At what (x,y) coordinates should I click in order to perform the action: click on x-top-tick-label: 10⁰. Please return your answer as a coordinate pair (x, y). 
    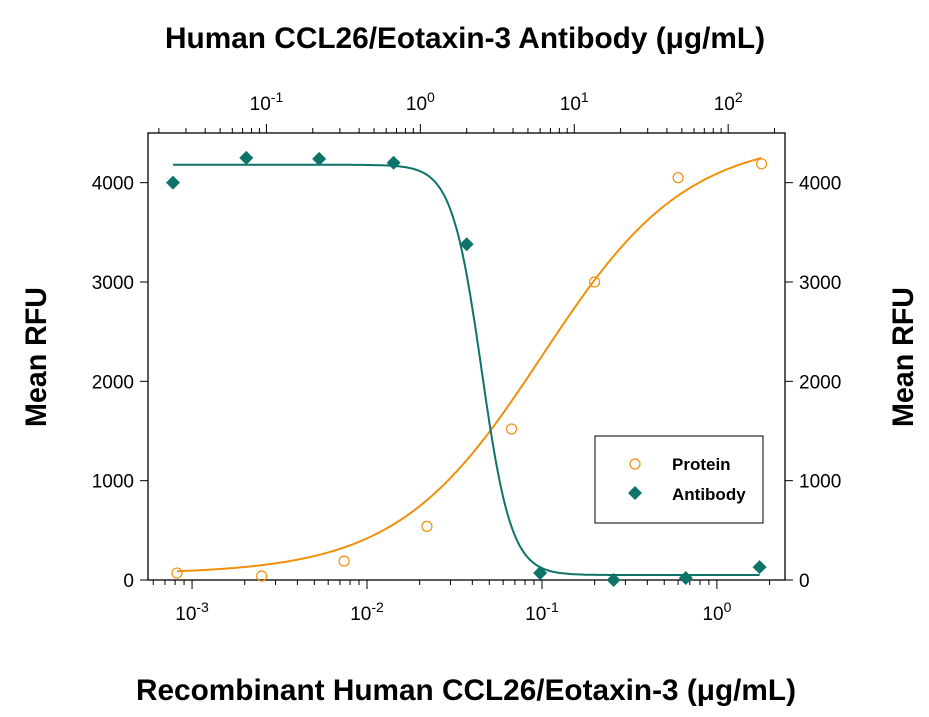
    Looking at the image, I should click on (420, 102).